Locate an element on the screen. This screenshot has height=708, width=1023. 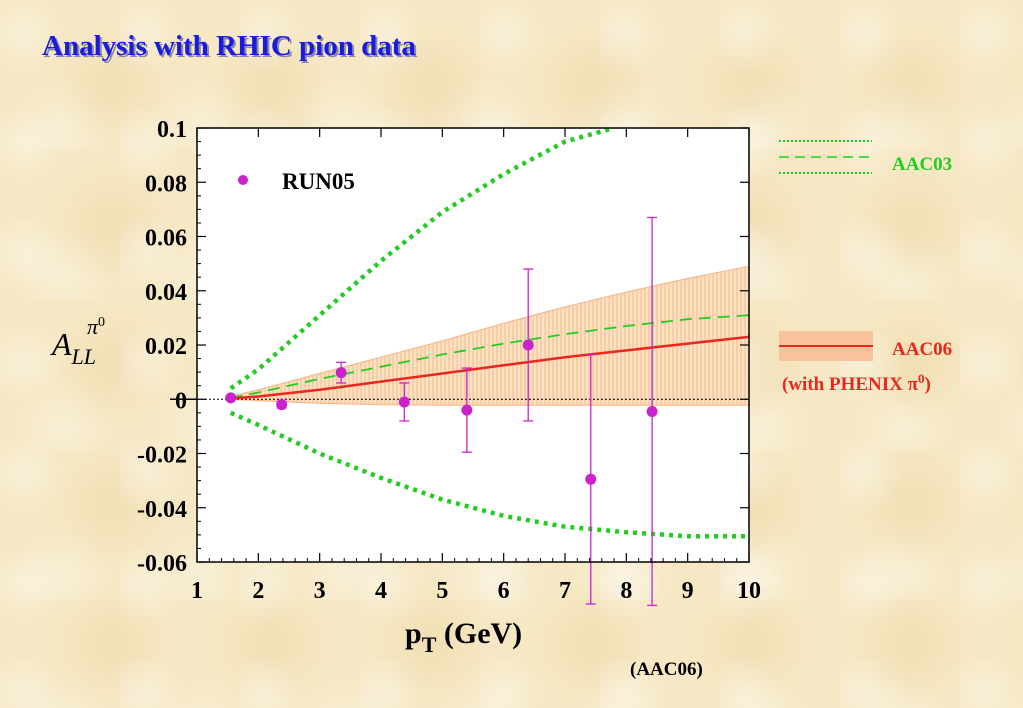
x-tick-label: 9 is located at coordinates (688, 591).